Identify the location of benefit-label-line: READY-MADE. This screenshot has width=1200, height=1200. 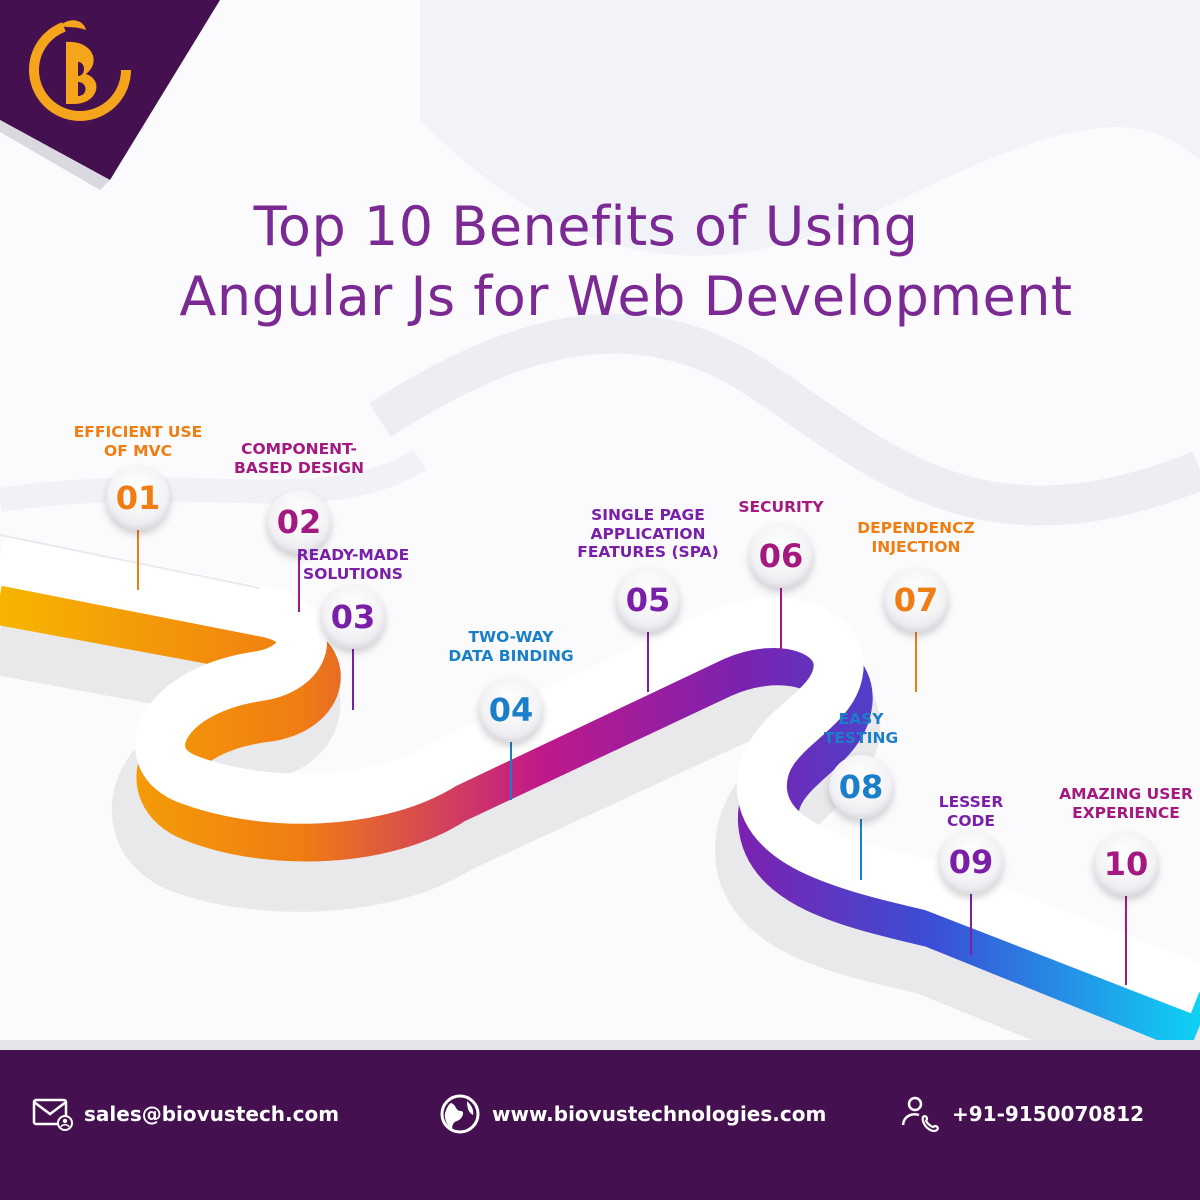
(353, 555).